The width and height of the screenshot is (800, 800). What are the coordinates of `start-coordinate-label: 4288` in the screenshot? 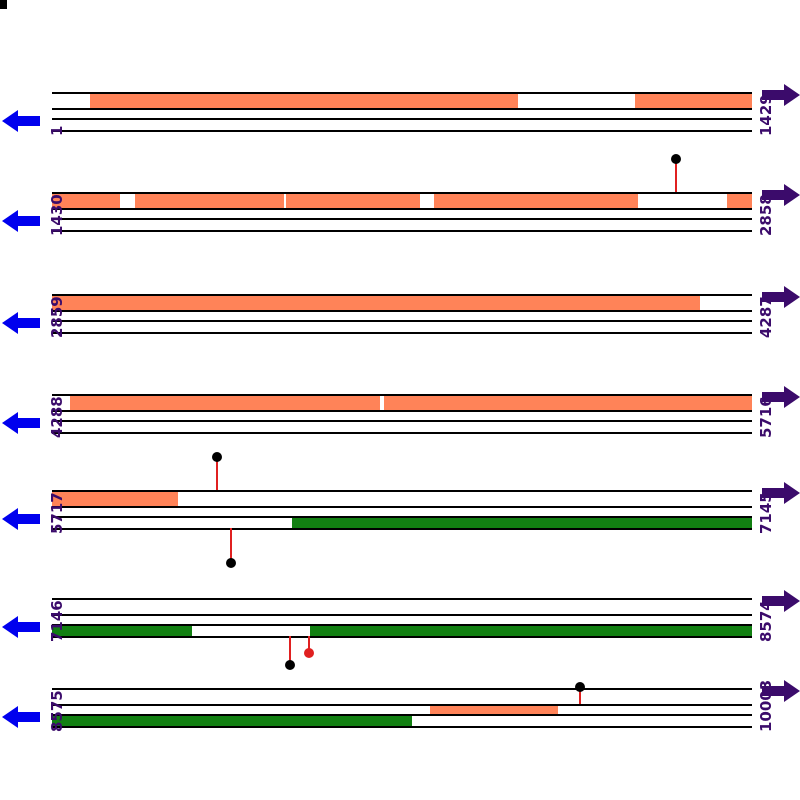 It's located at (57, 417).